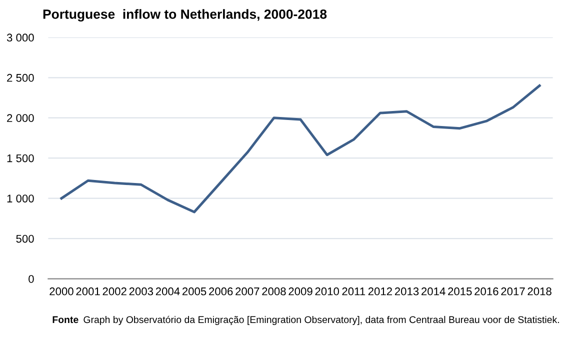 This screenshot has width=567, height=340. Describe the element at coordinates (248, 291) in the screenshot. I see `x-tick-label: 2007` at that location.